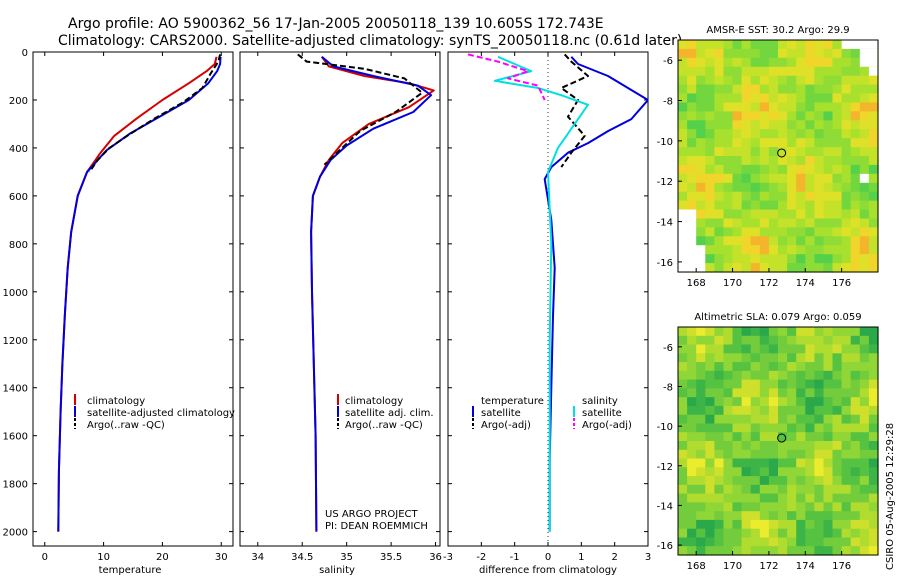  What do you see at coordinates (389, 413) in the screenshot?
I see `legend-satellite: satellite adj. clim.` at bounding box center [389, 413].